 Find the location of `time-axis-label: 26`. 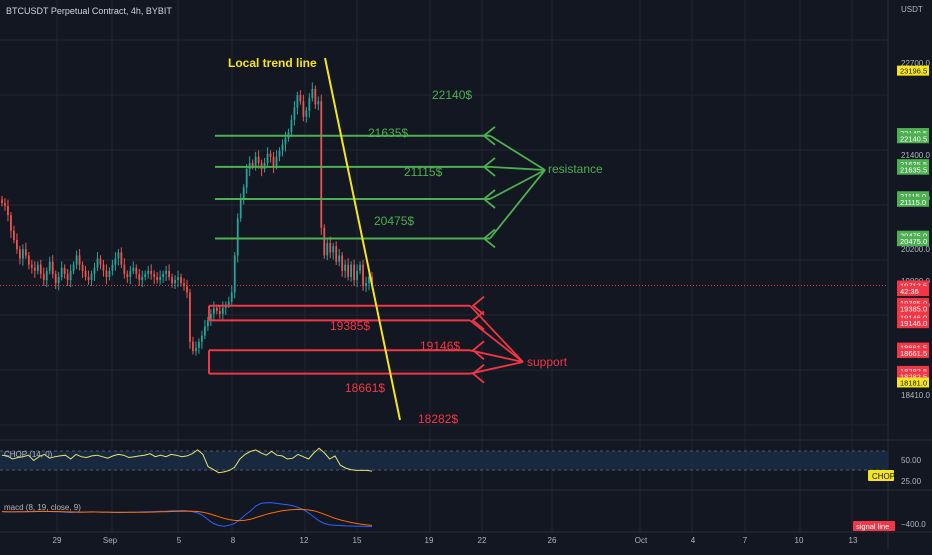

time-axis-label: 26 is located at coordinates (552, 540).